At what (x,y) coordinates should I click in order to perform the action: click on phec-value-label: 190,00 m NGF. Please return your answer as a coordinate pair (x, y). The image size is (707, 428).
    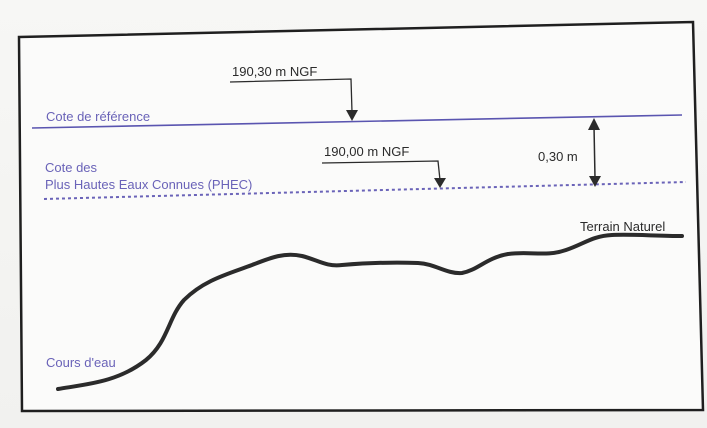
    Looking at the image, I should click on (366, 151).